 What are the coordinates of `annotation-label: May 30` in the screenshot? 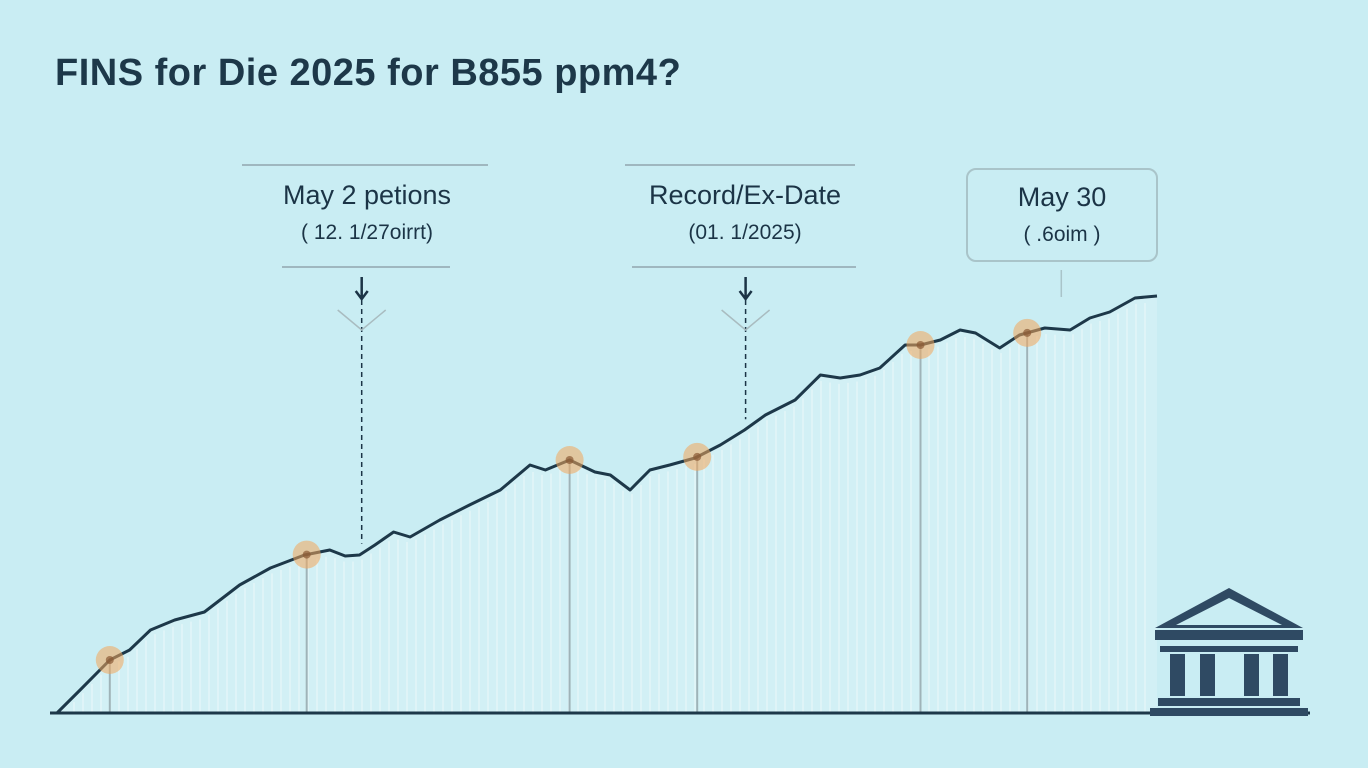 It's located at (1062, 197).